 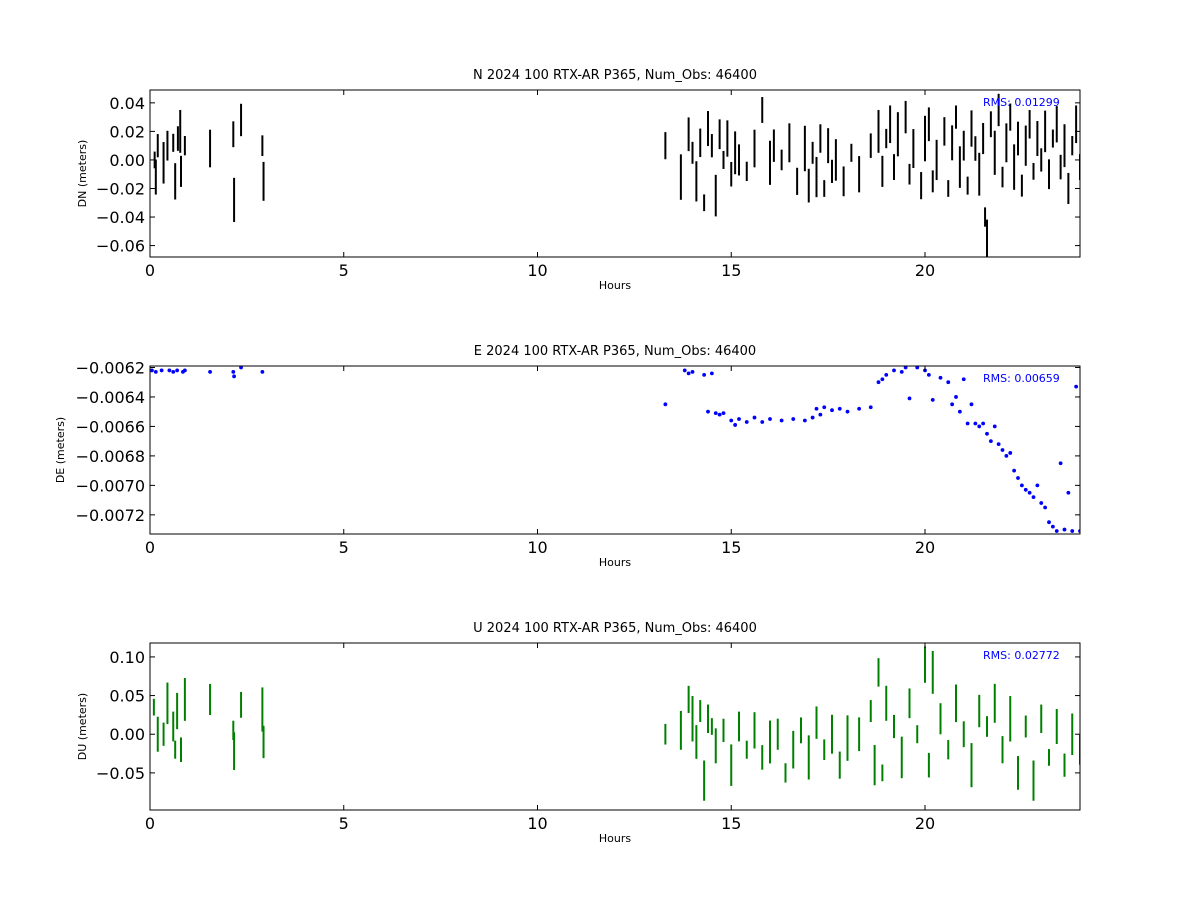 I want to click on chart-title: E 2024 100 RTX-AR P365, Num_Obs: 46400, so click(x=615, y=351).